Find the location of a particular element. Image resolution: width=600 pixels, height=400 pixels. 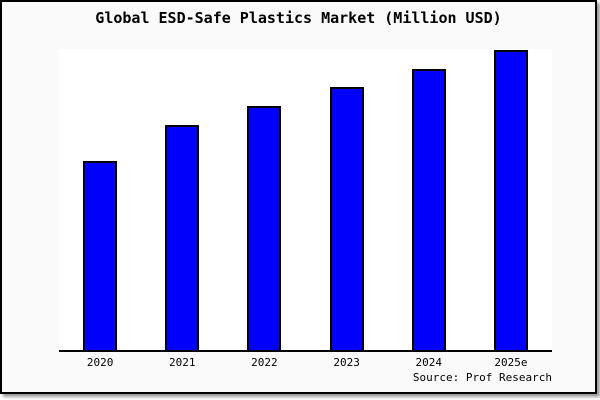

bar-2021 is located at coordinates (182, 237).